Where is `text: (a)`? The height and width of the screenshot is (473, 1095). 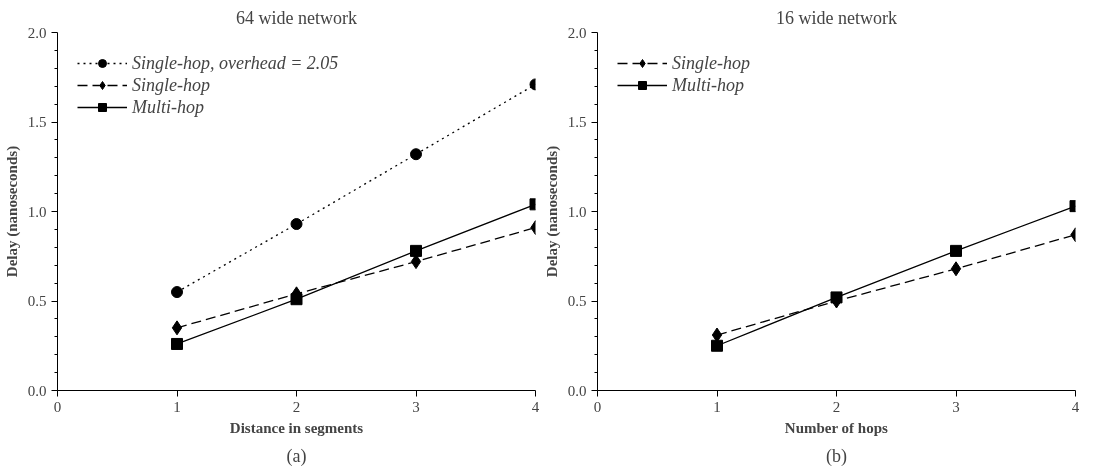
text: (a) is located at coordinates (296, 456).